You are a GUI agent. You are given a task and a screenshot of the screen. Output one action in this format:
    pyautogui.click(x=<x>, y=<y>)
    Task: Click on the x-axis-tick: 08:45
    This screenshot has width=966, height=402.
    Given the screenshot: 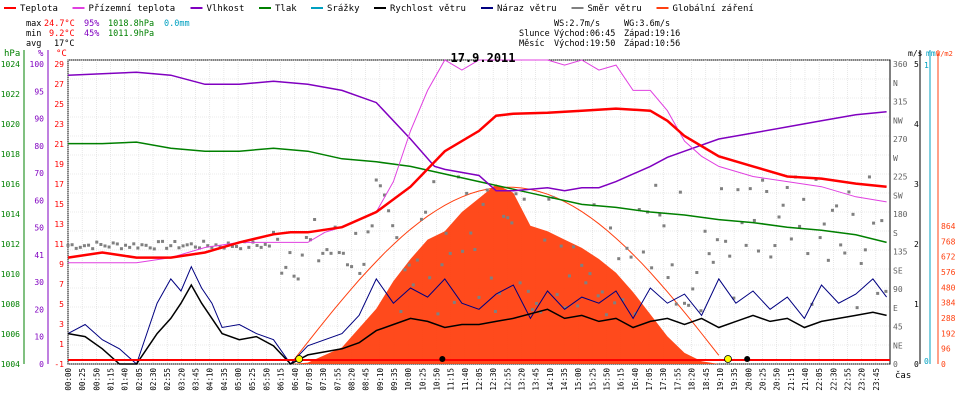 What is the action you would take?
    pyautogui.click(x=366, y=379)
    